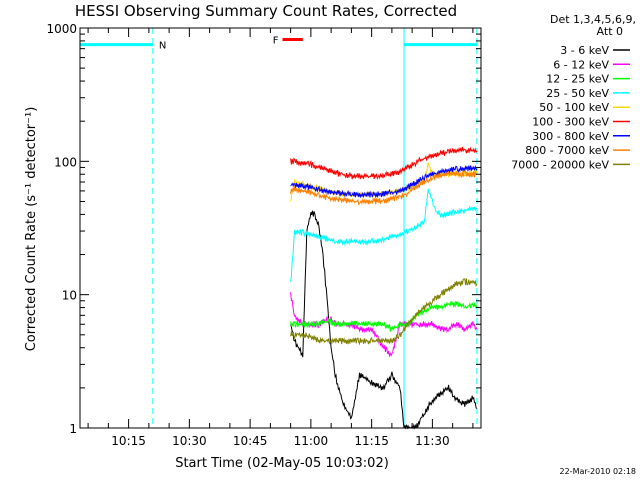  I want to click on legend-entry-label-3: 25 - 50 keV, so click(577, 93).